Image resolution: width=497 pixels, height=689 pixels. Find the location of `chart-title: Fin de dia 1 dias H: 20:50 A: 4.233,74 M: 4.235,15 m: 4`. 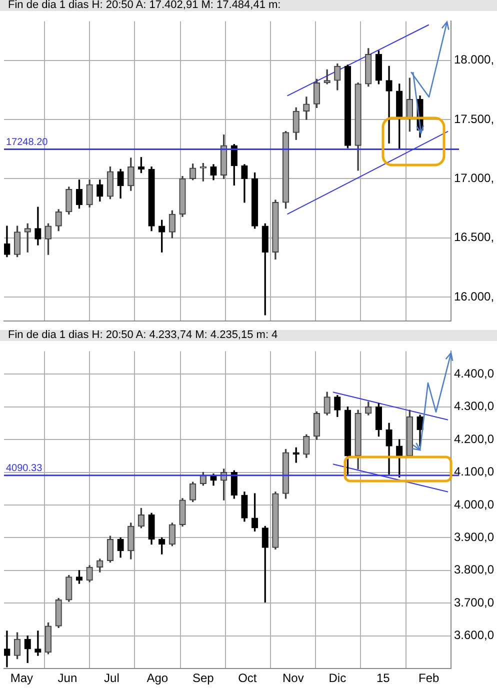

chart-title: Fin de dia 1 dias H: 20:50 A: 4.233,74 M: 4.235,15 m: 4 is located at coordinates (248, 335).